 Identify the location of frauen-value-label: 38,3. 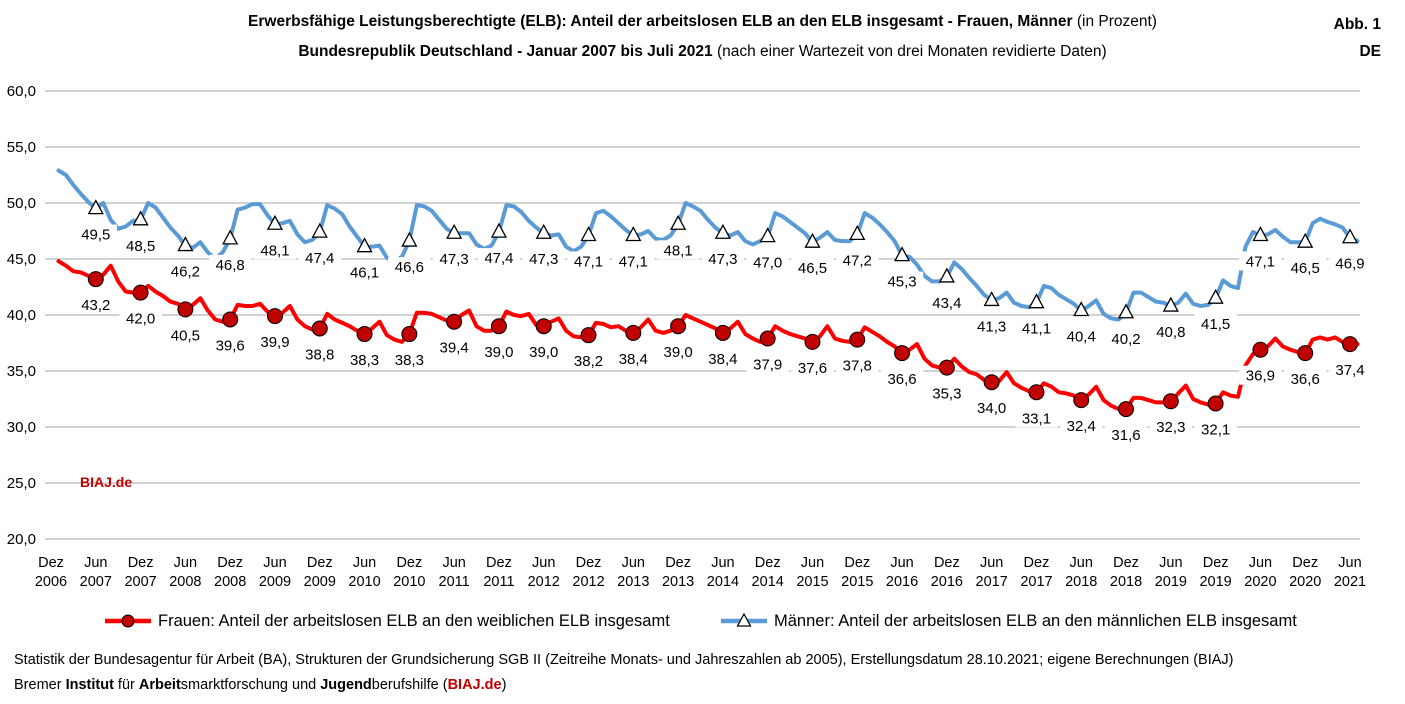
(364, 360).